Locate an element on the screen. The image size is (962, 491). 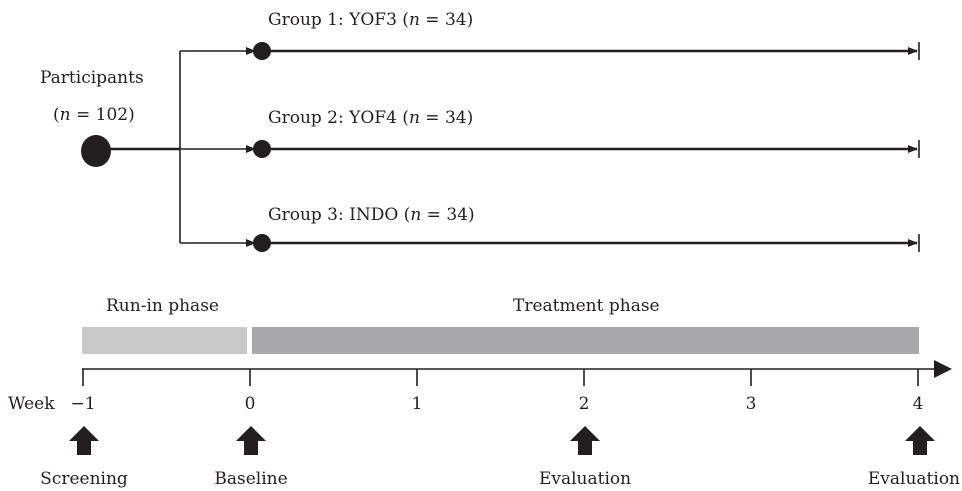
tick-label: 0 is located at coordinates (250, 404).